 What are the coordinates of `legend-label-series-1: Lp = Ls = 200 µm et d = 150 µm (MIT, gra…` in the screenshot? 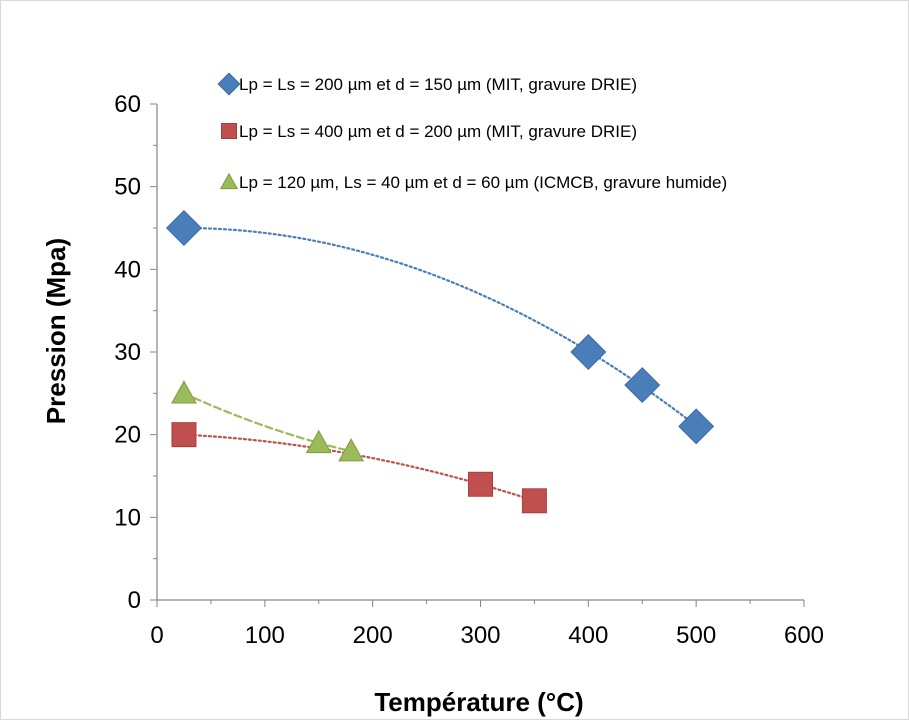 It's located at (438, 84).